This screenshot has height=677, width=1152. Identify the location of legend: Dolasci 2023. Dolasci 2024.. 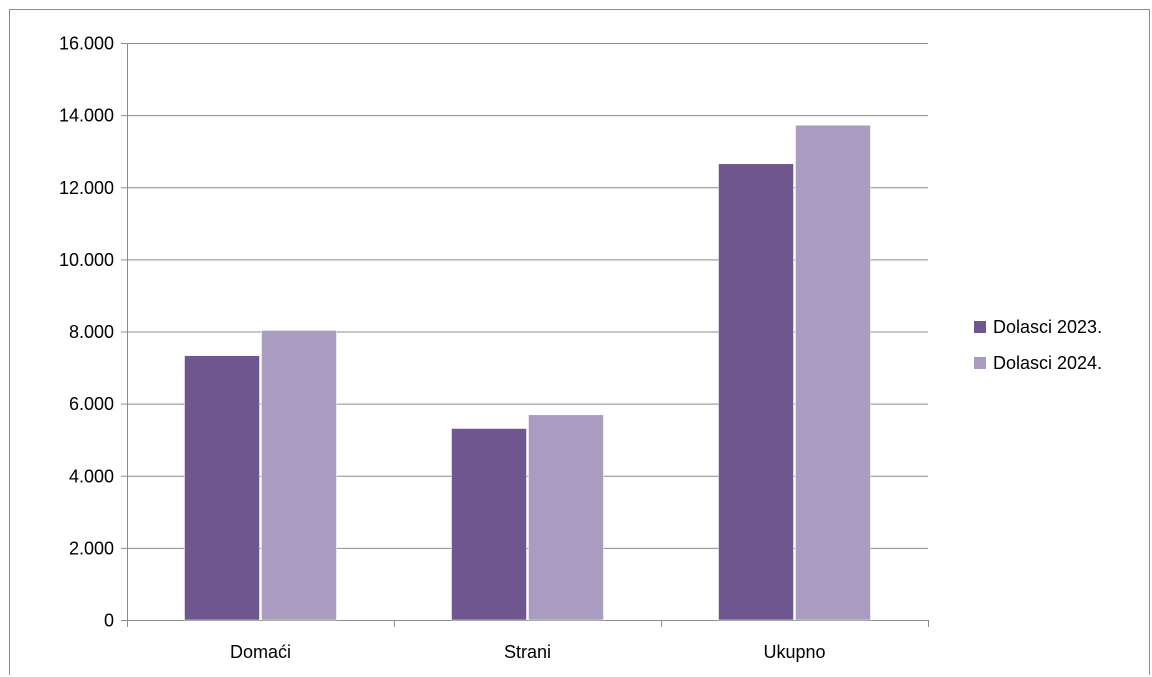
(1038, 345).